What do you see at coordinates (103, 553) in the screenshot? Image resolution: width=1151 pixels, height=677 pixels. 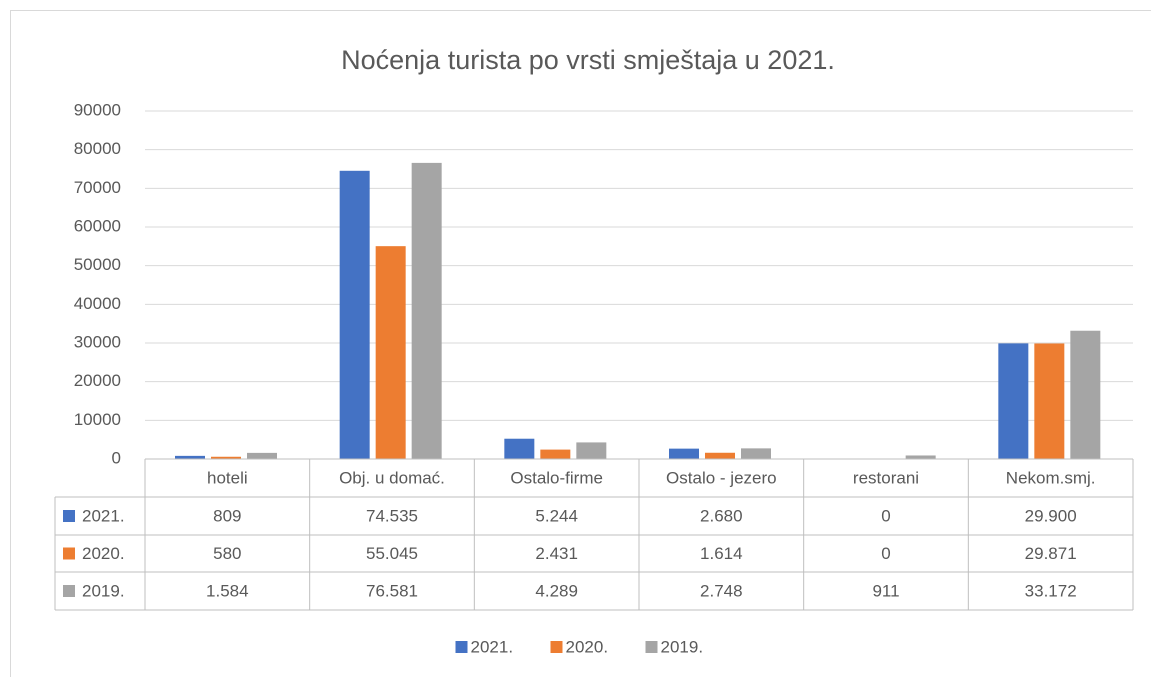 I see `table-series-label: 2020.` at bounding box center [103, 553].